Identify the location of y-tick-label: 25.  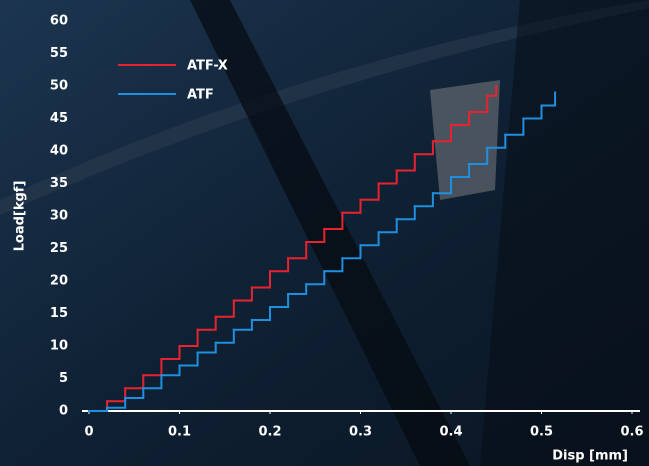
(59, 248).